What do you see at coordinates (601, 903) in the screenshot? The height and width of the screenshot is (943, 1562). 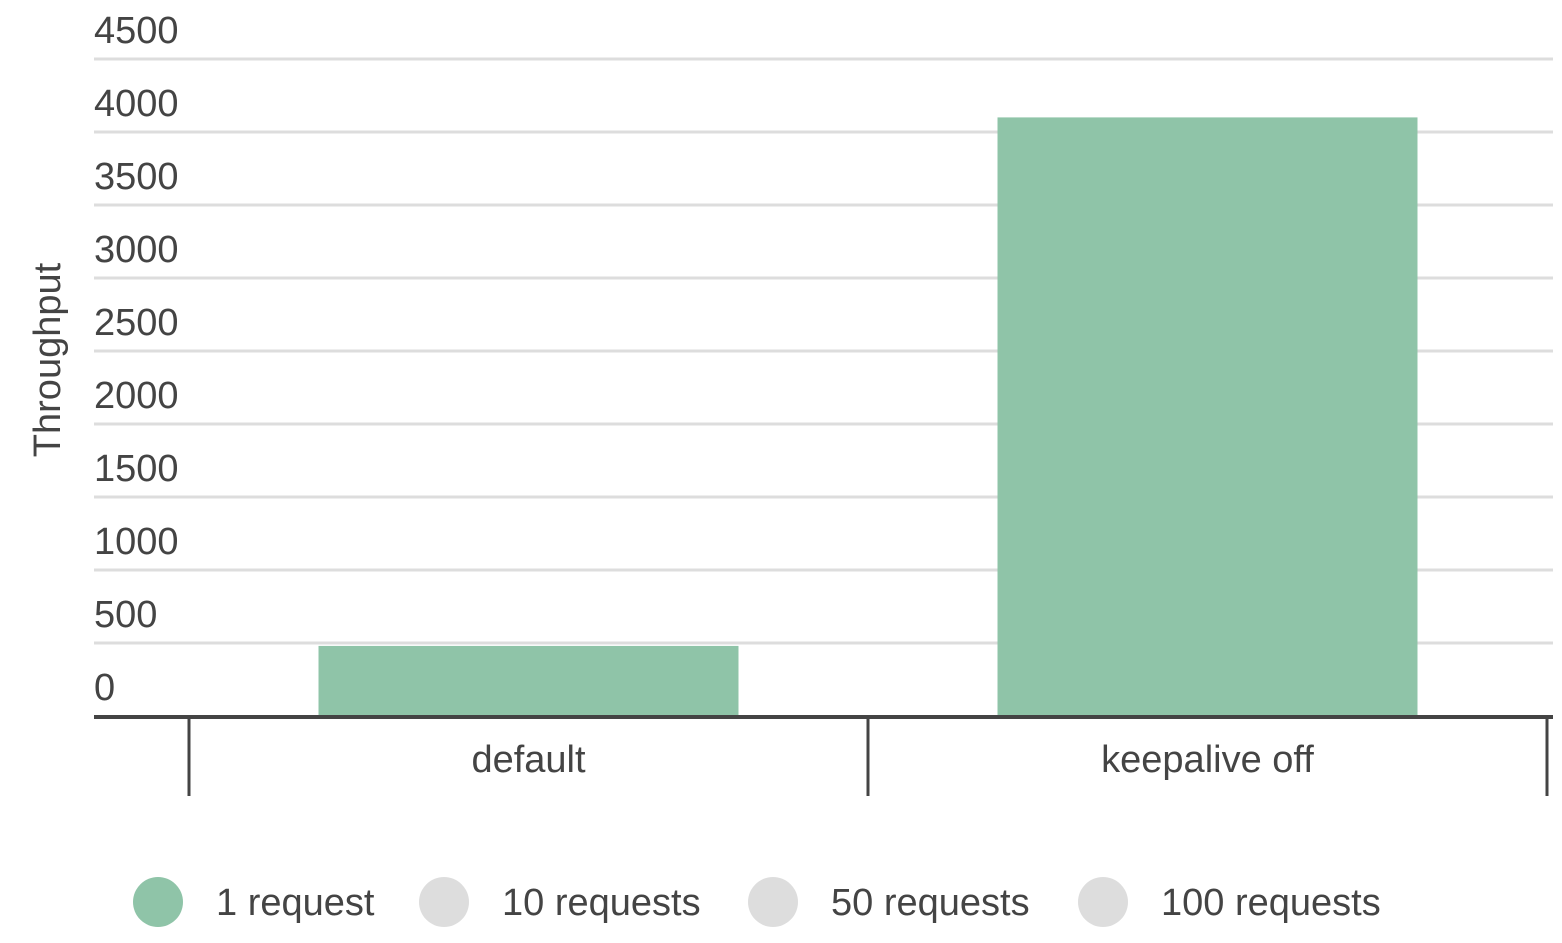 I see `legend-label: 10 requests` at bounding box center [601, 903].